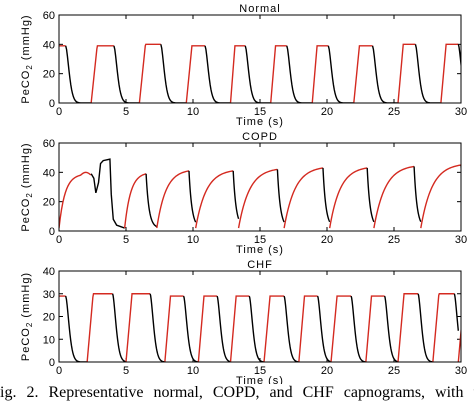 Image resolution: width=474 pixels, height=408 pixels. Describe the element at coordinates (49, 295) in the screenshot. I see `y-tick-label: 30` at that location.